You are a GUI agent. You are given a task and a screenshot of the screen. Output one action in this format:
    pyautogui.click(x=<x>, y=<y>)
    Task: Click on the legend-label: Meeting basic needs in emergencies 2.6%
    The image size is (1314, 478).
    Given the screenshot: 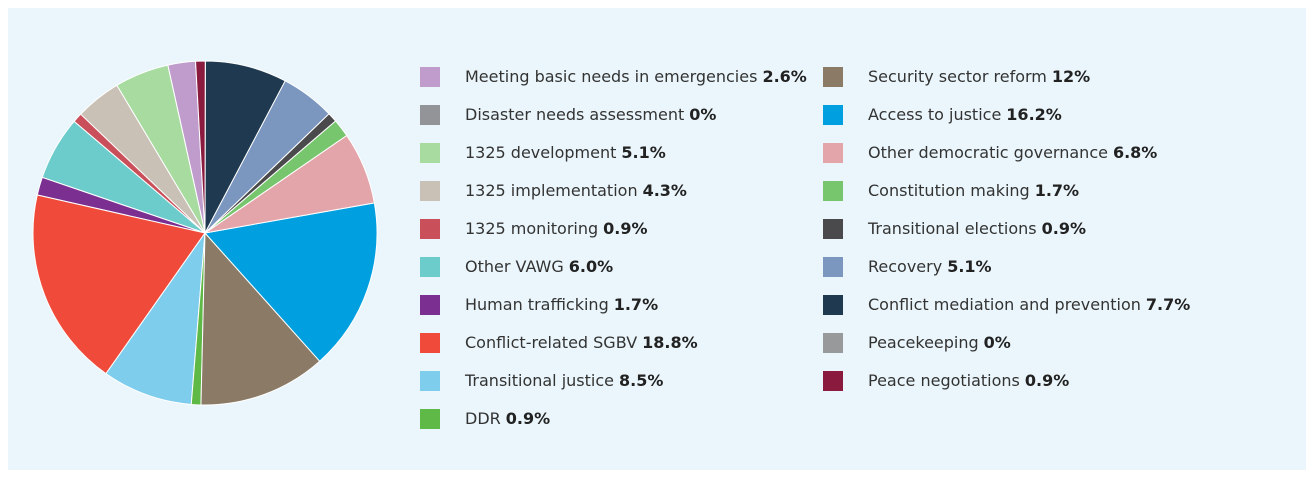 What is the action you would take?
    pyautogui.click(x=636, y=76)
    